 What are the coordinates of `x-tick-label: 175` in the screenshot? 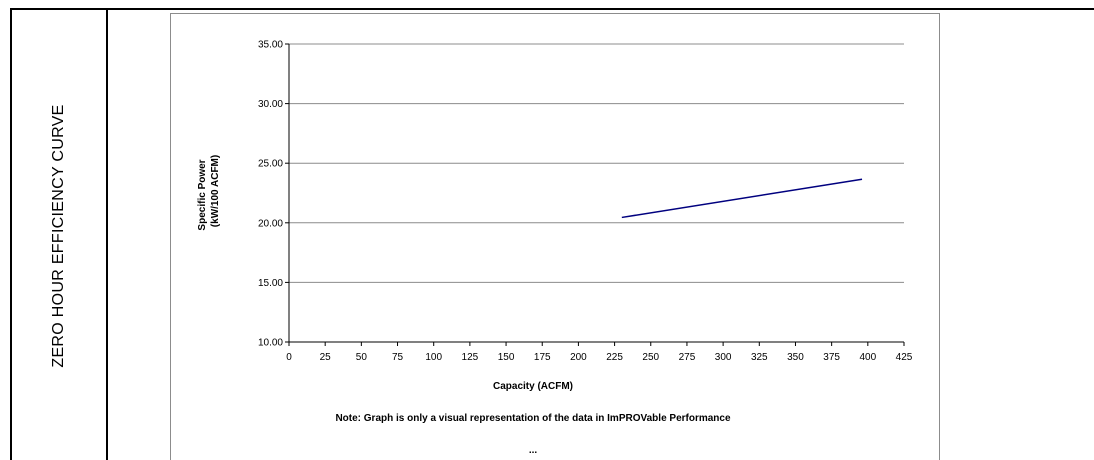 It's located at (542, 357).